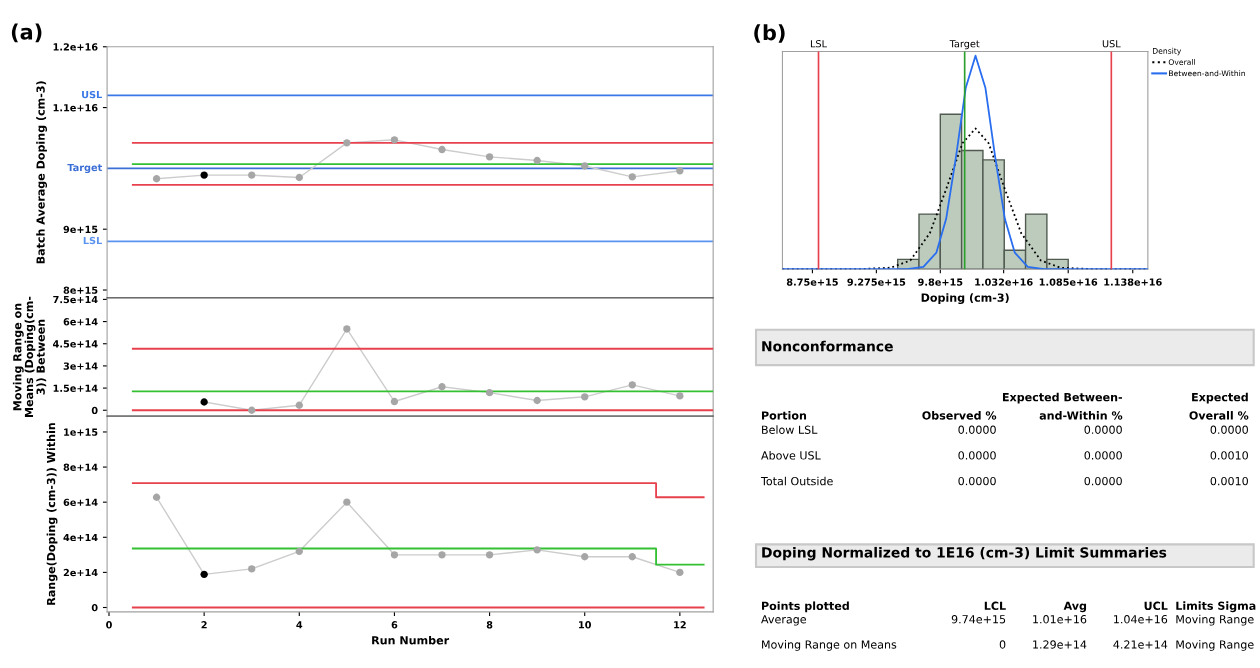 Image resolution: width=1260 pixels, height=668 pixels. I want to click on text: (a), so click(26, 33).